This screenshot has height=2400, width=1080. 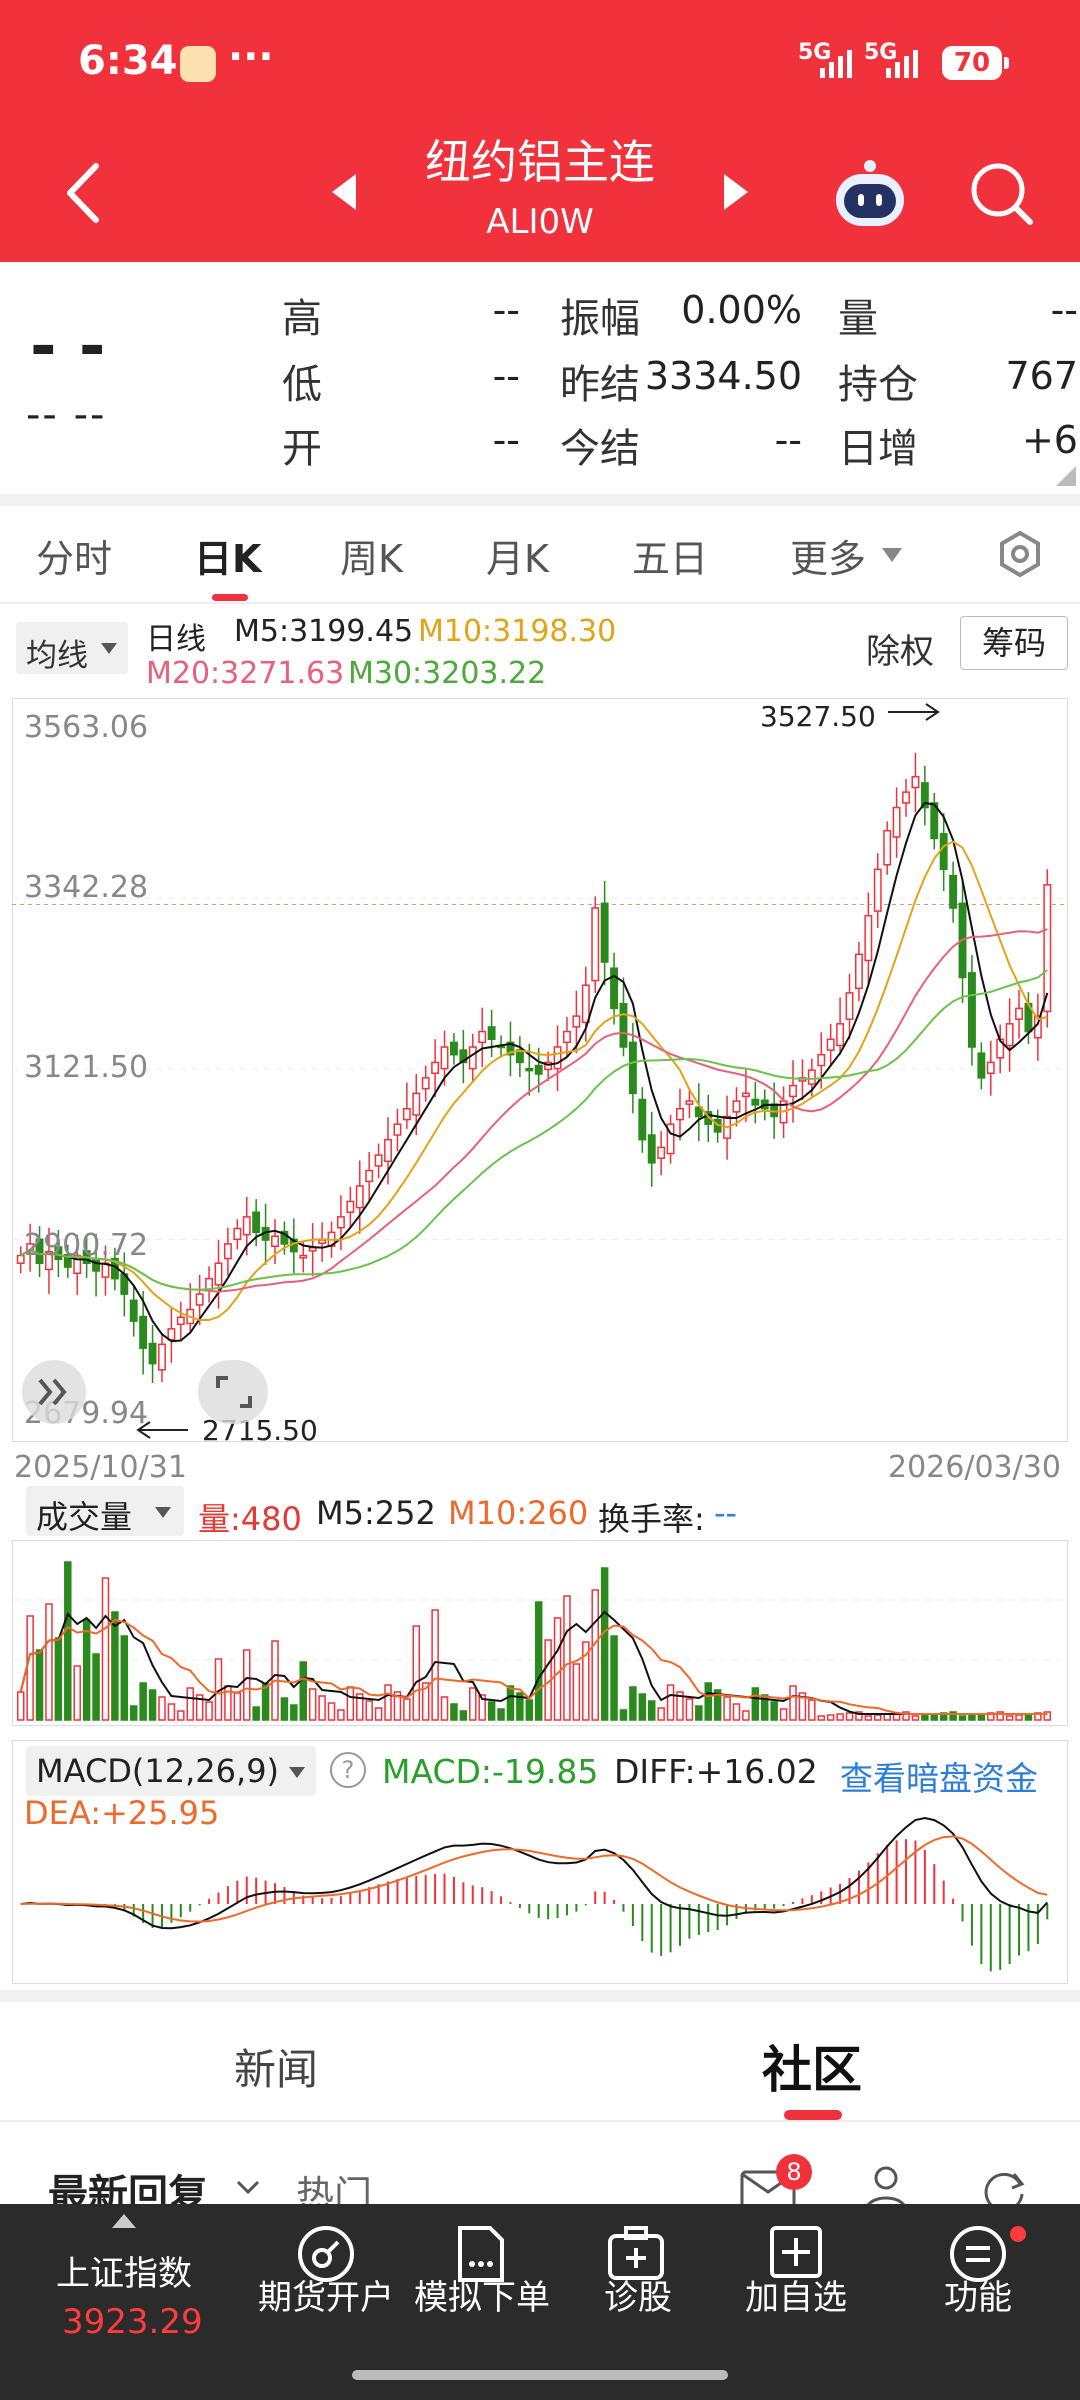 What do you see at coordinates (176, 639) in the screenshot?
I see `period-label: 日线` at bounding box center [176, 639].